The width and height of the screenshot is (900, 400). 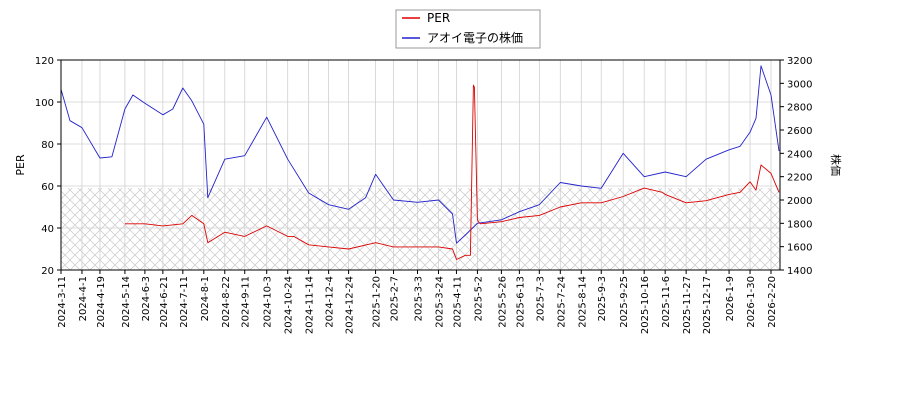 What do you see at coordinates (502, 302) in the screenshot?
I see `x-tick-label: 2025-5-26` at bounding box center [502, 302].